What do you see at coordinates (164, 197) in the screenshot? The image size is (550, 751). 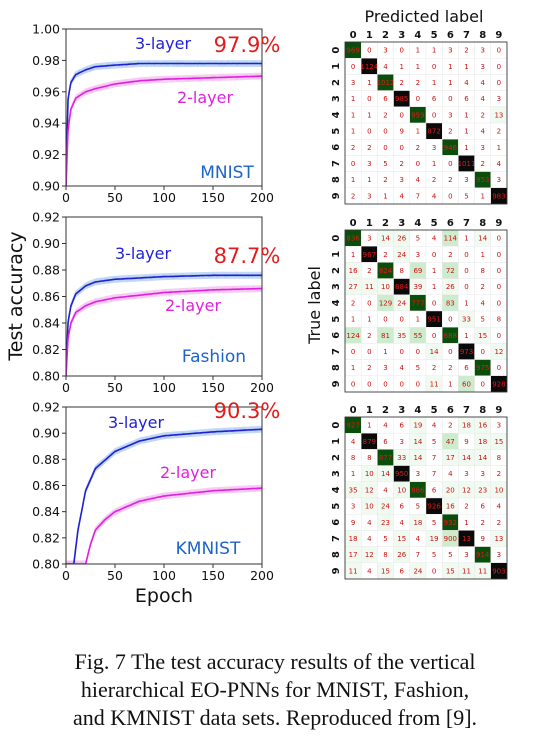 I see `x-tick-label: 100` at bounding box center [164, 197].